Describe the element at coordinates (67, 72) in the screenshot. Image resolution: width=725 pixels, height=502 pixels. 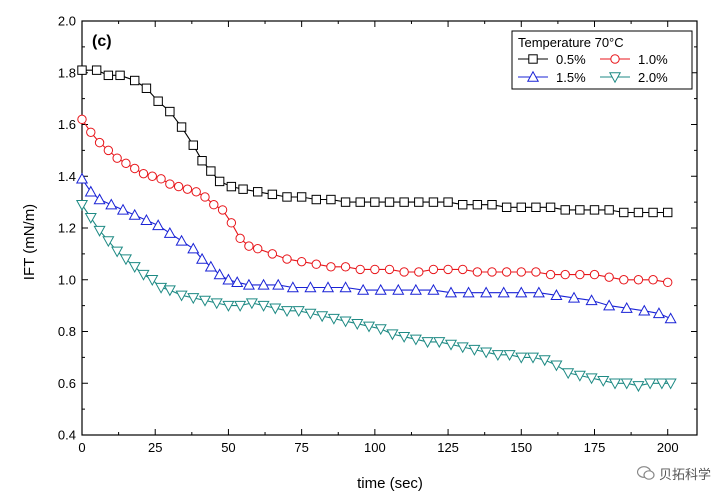
I see `y-tick-label: 1.8` at that location.